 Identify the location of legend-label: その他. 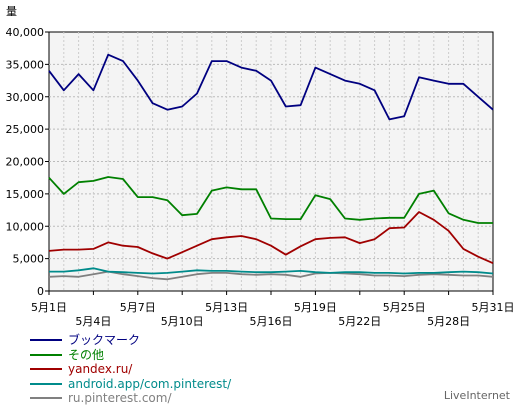
(86, 354).